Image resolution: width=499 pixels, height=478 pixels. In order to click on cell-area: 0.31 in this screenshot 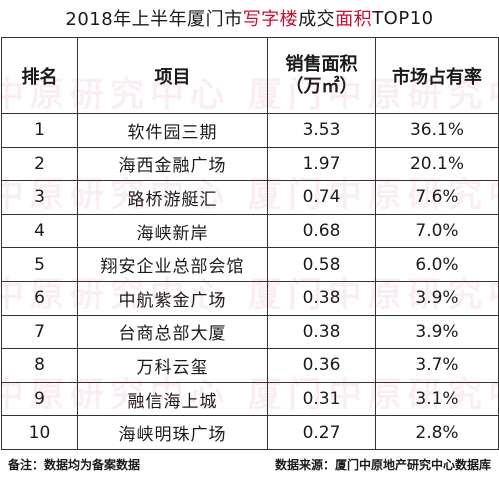, I will do `click(321, 399)`.